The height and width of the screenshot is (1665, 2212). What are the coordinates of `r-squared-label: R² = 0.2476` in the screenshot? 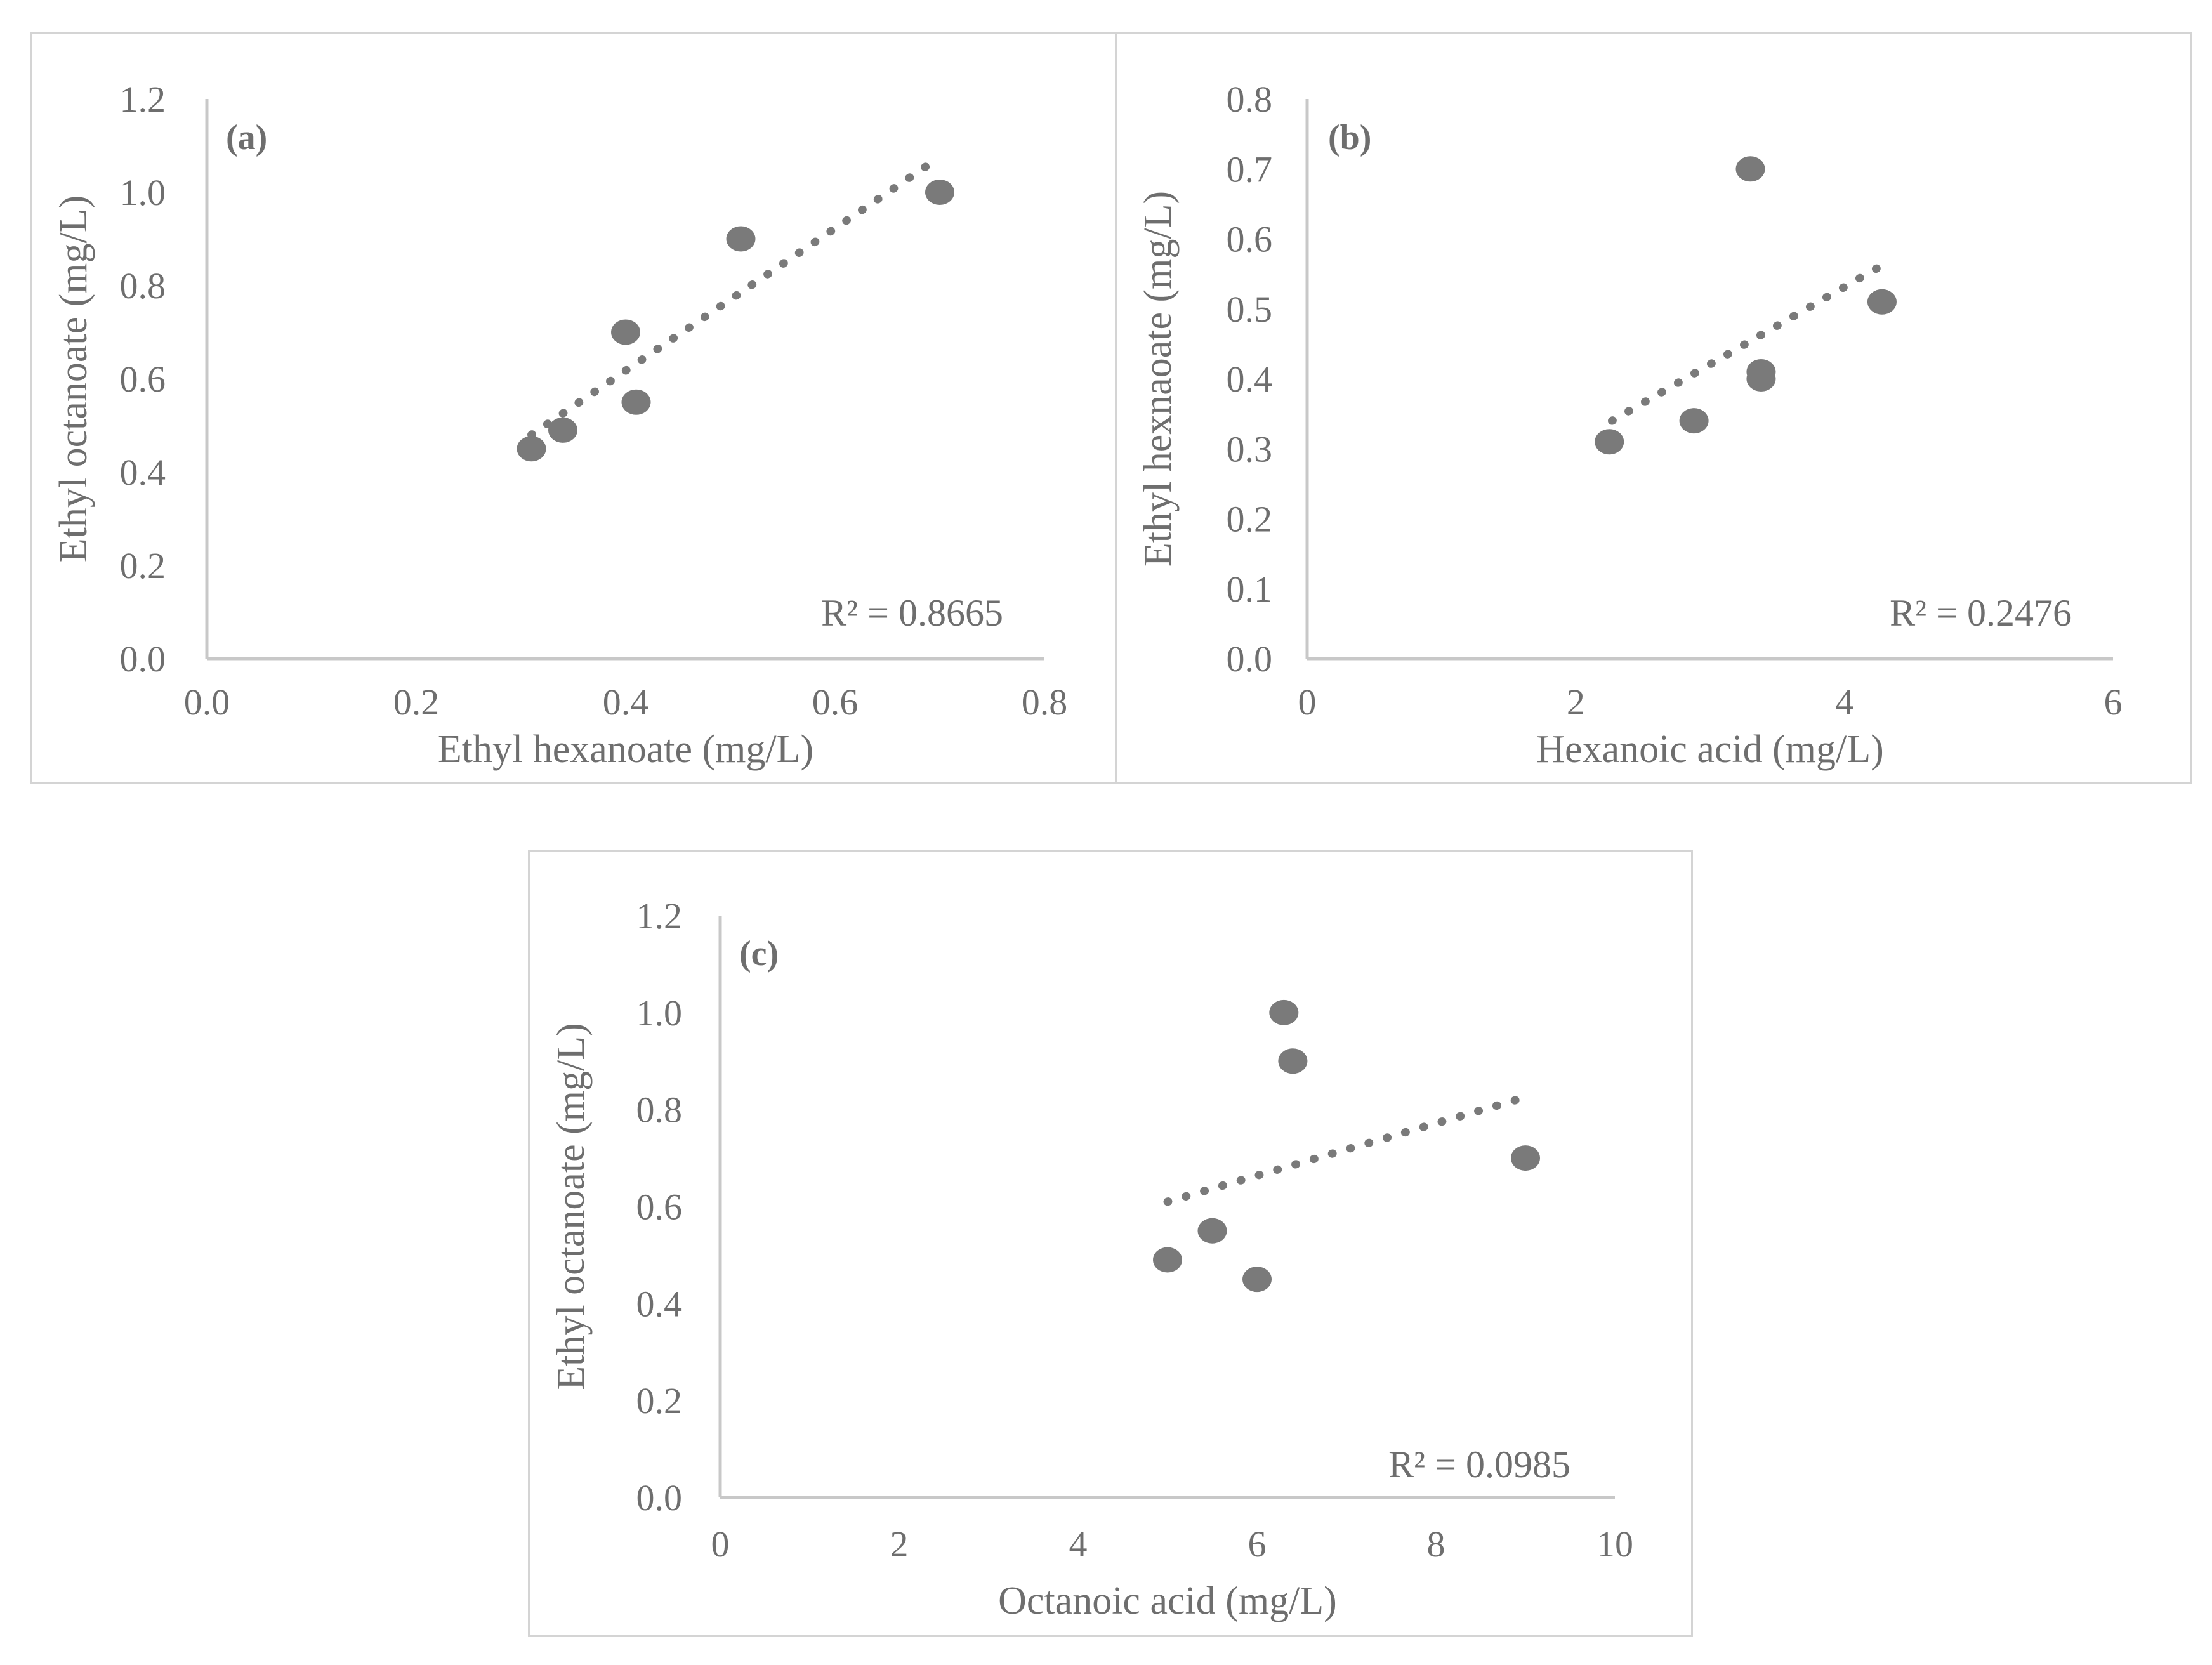 It's located at (1981, 613).